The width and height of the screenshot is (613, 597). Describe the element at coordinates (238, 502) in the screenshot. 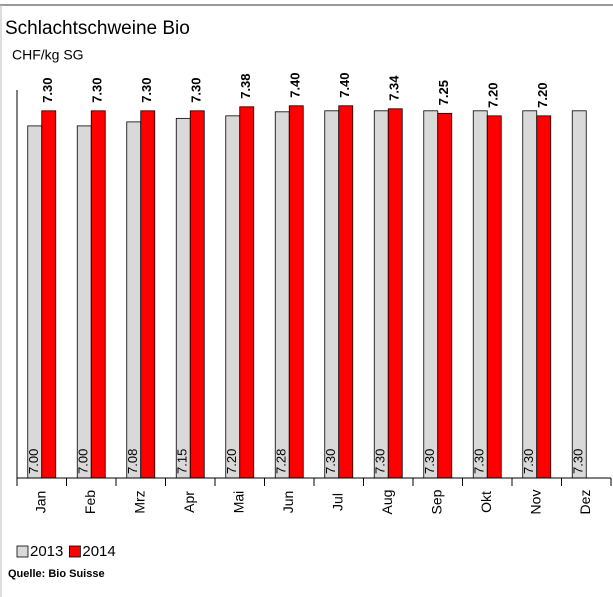

I see `x-tick-label: Mai` at that location.